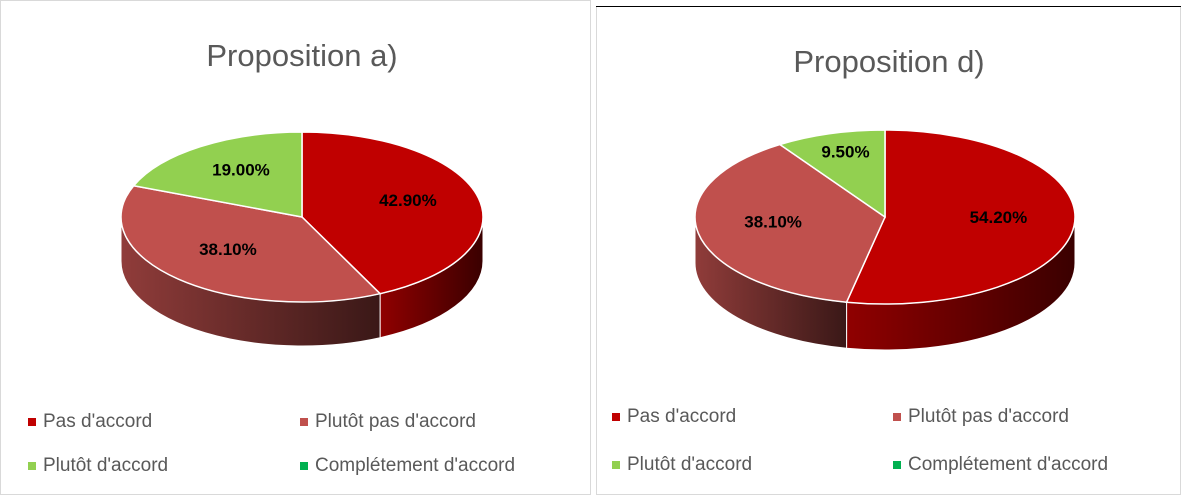  Describe the element at coordinates (845, 152) in the screenshot. I see `data-label: 9.50%` at that location.